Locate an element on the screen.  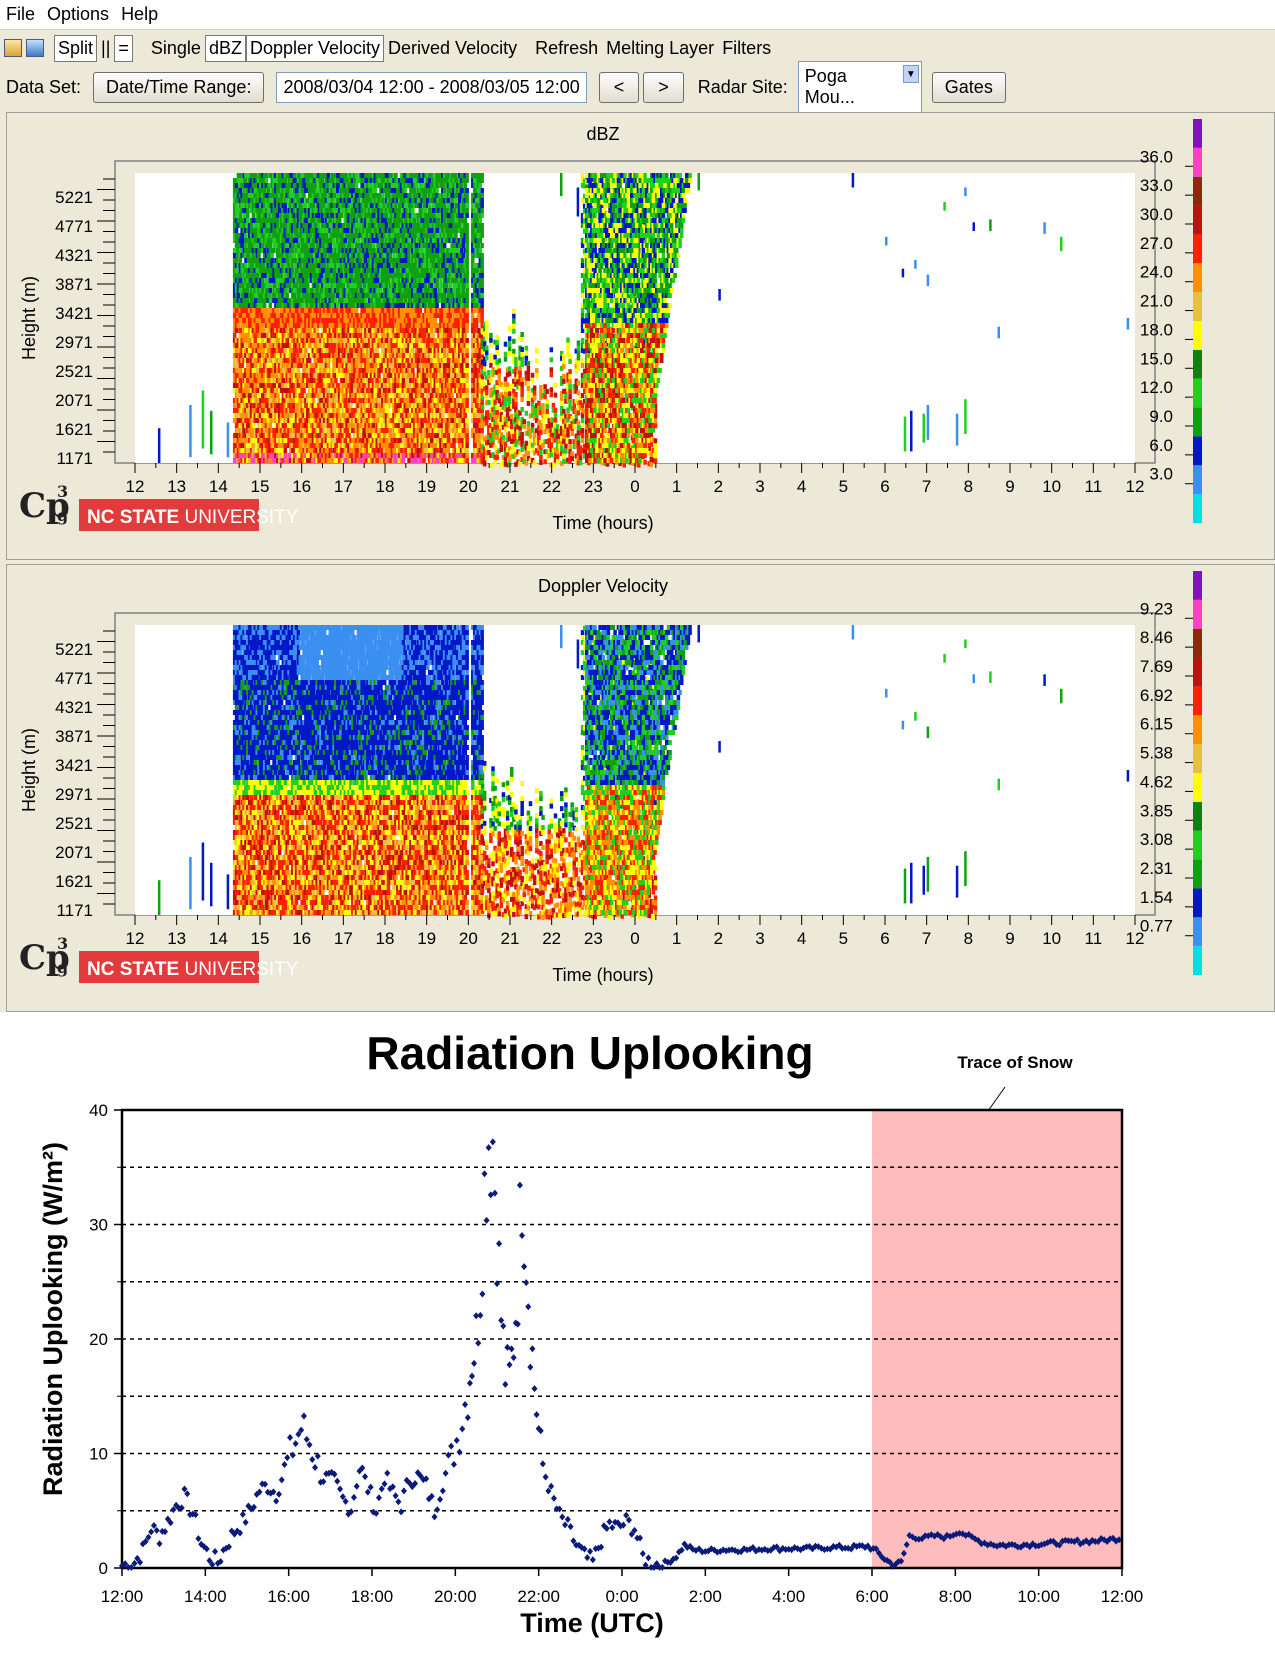
gates-button: Gates is located at coordinates (968, 87).